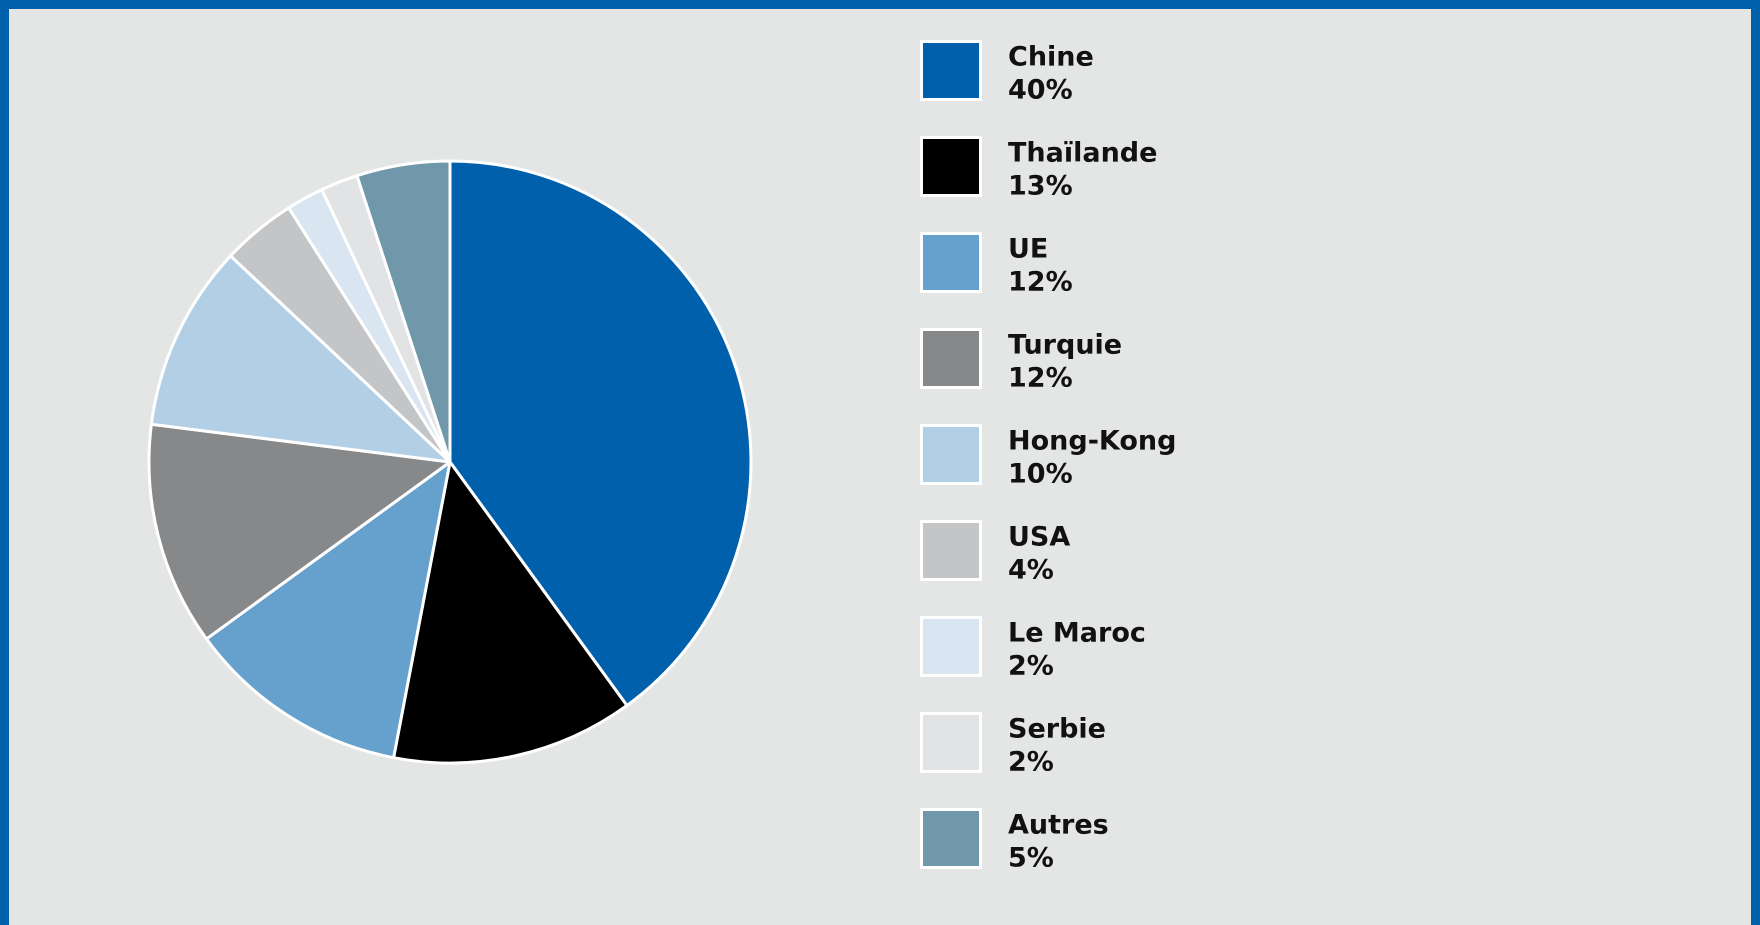  What do you see at coordinates (1040, 186) in the screenshot?
I see `legend-value: 13%` at bounding box center [1040, 186].